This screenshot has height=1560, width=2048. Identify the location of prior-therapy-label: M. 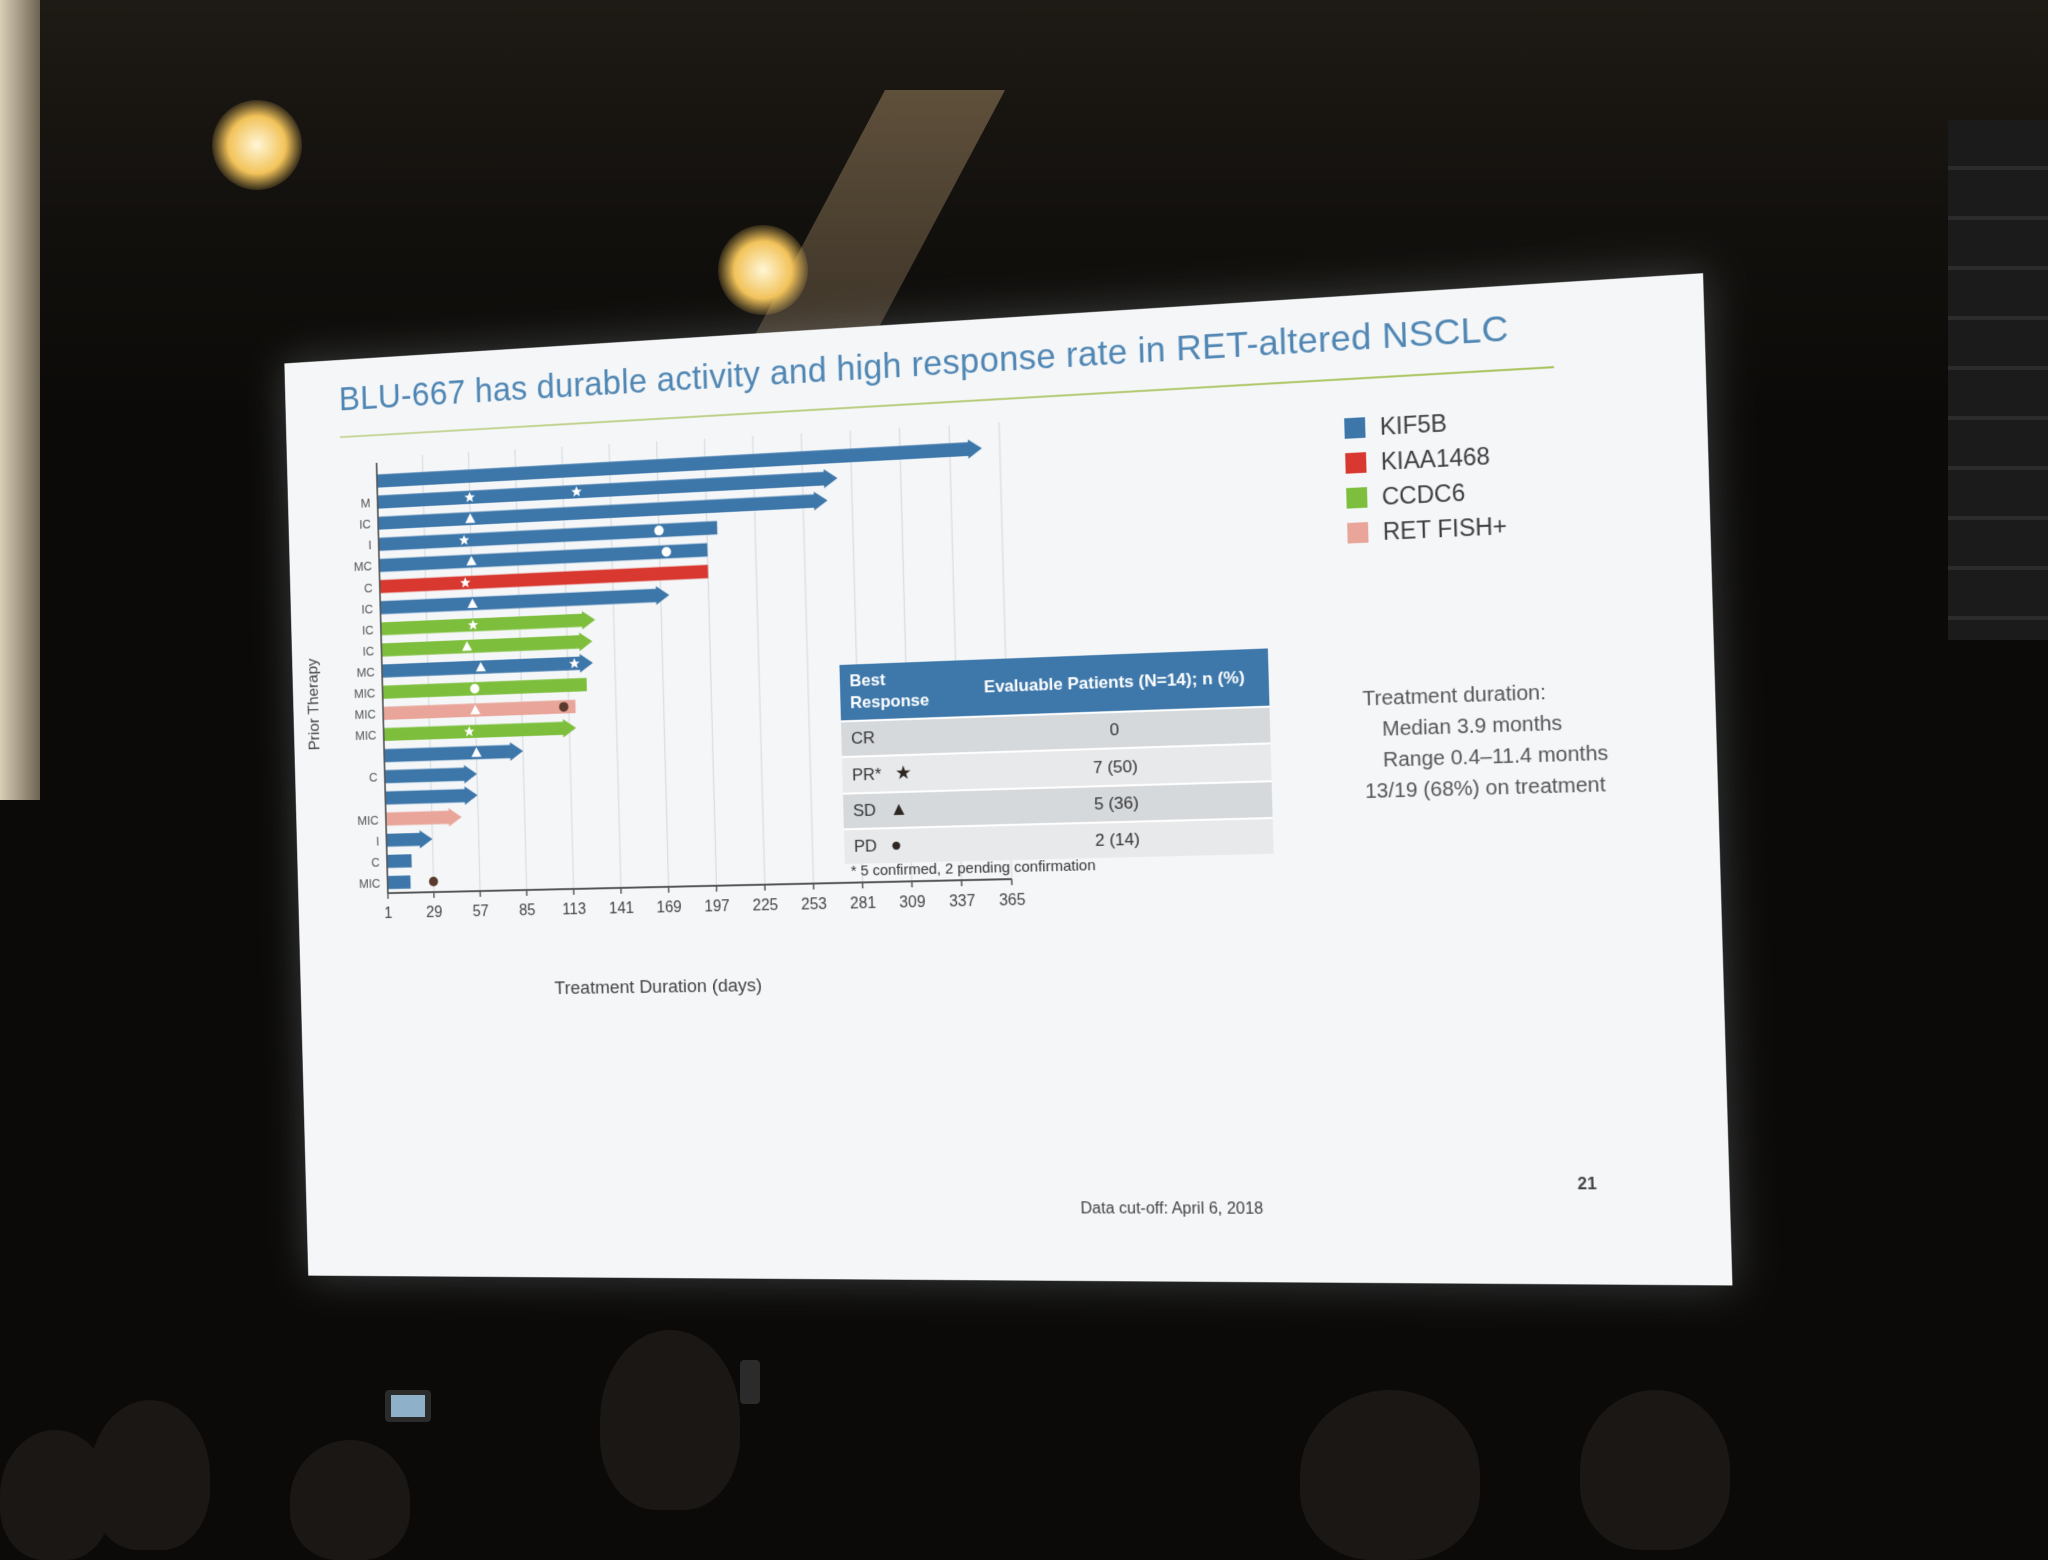
(365, 503).